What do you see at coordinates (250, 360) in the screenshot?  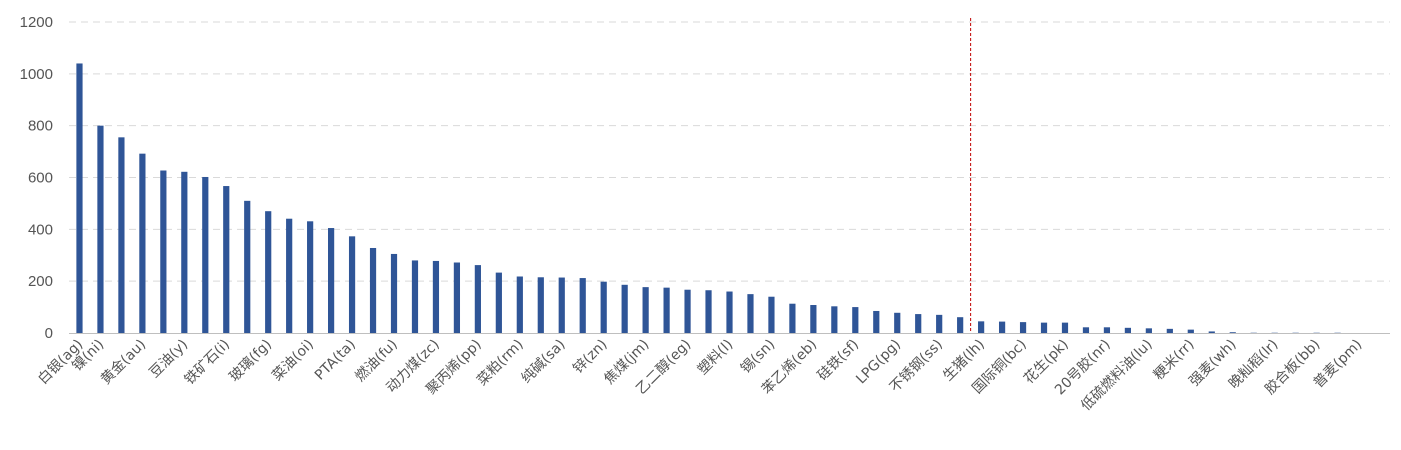 I see `x-tick-label: 玻璃(fg)` at bounding box center [250, 360].